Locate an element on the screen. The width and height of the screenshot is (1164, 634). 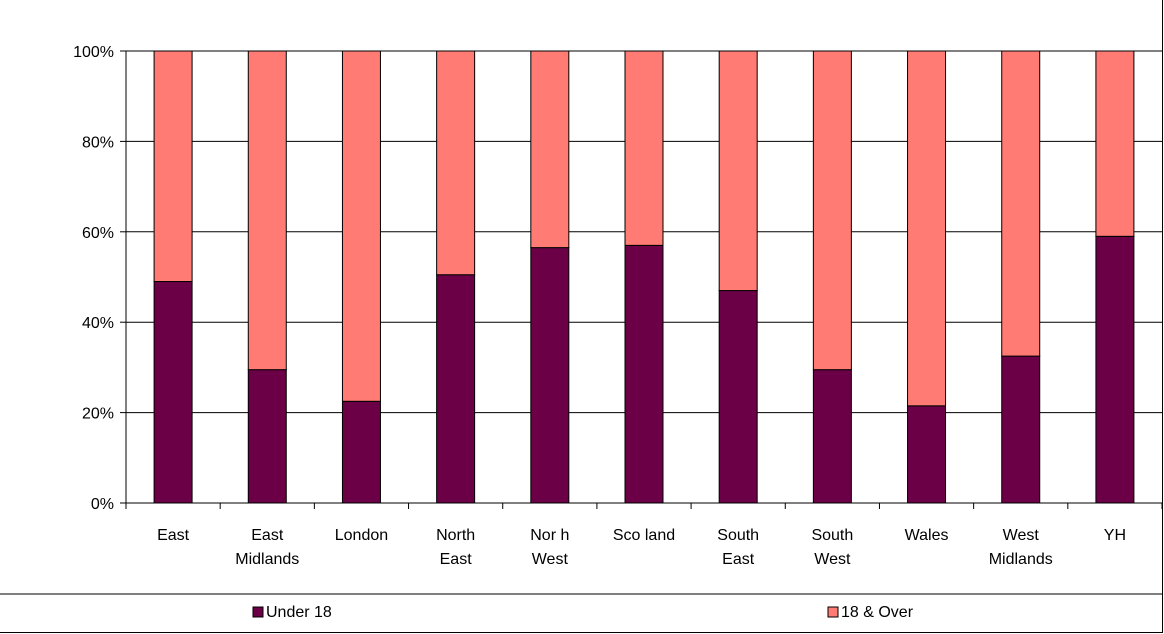
y-tick-label: 100% is located at coordinates (93, 52).